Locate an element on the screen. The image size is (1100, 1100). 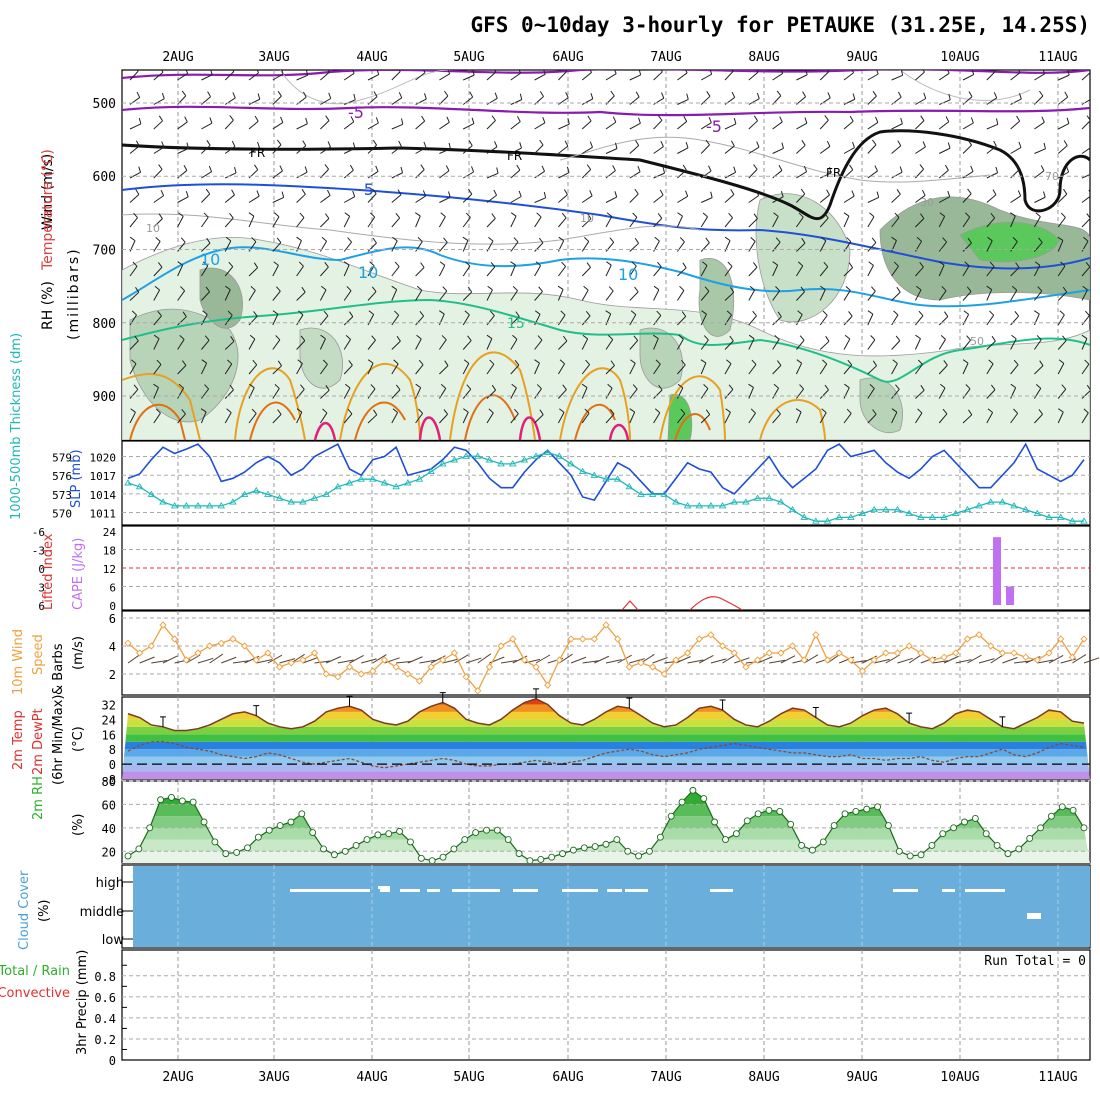
contour-label: 10 is located at coordinates (153, 228).